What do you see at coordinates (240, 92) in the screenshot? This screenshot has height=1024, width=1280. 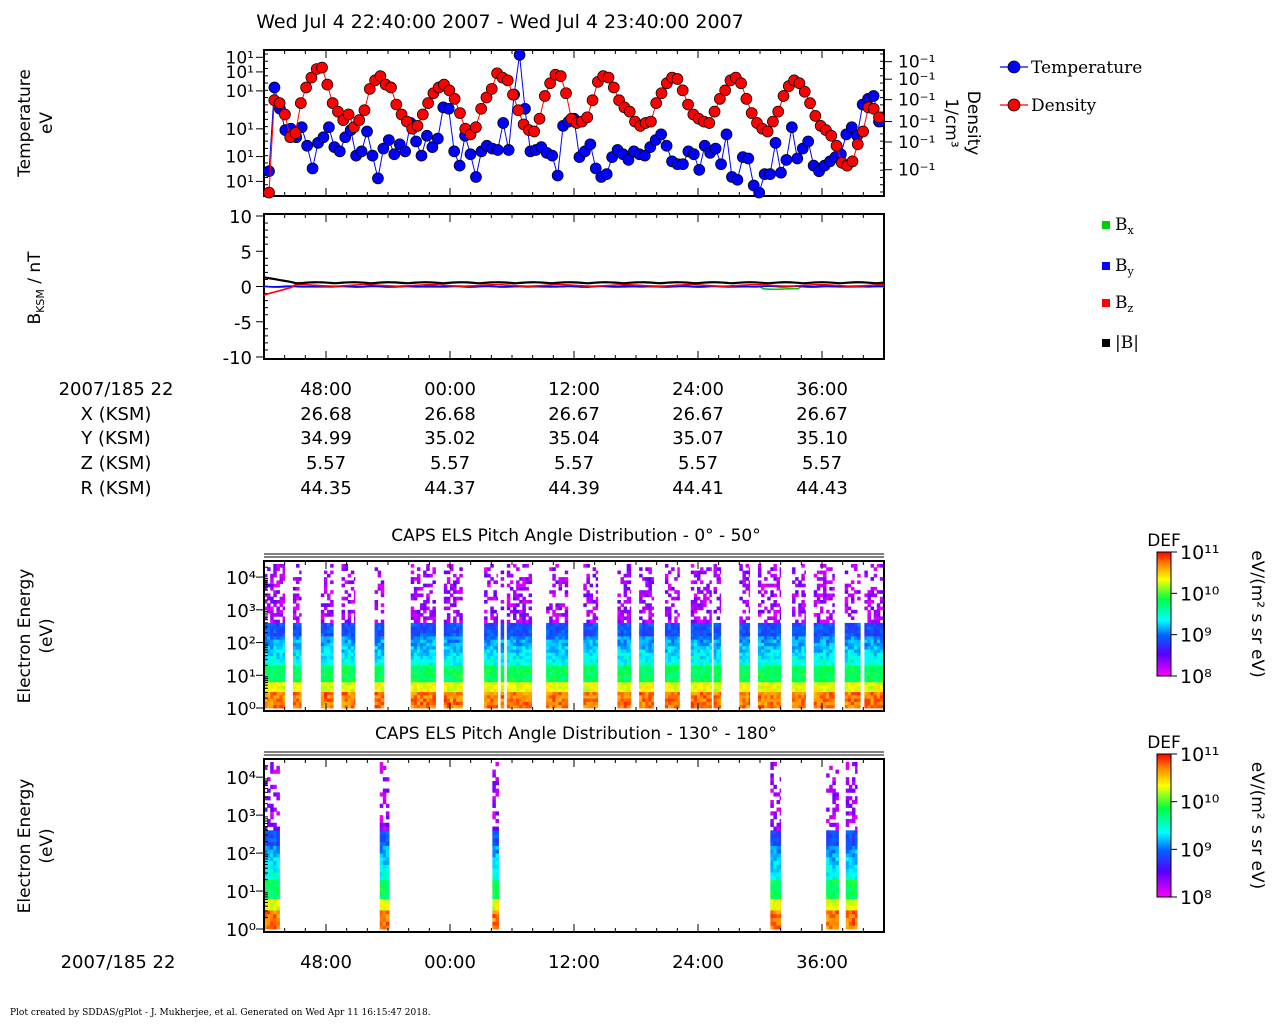 I see `moments-ytick-label: 10¹` at bounding box center [240, 92].